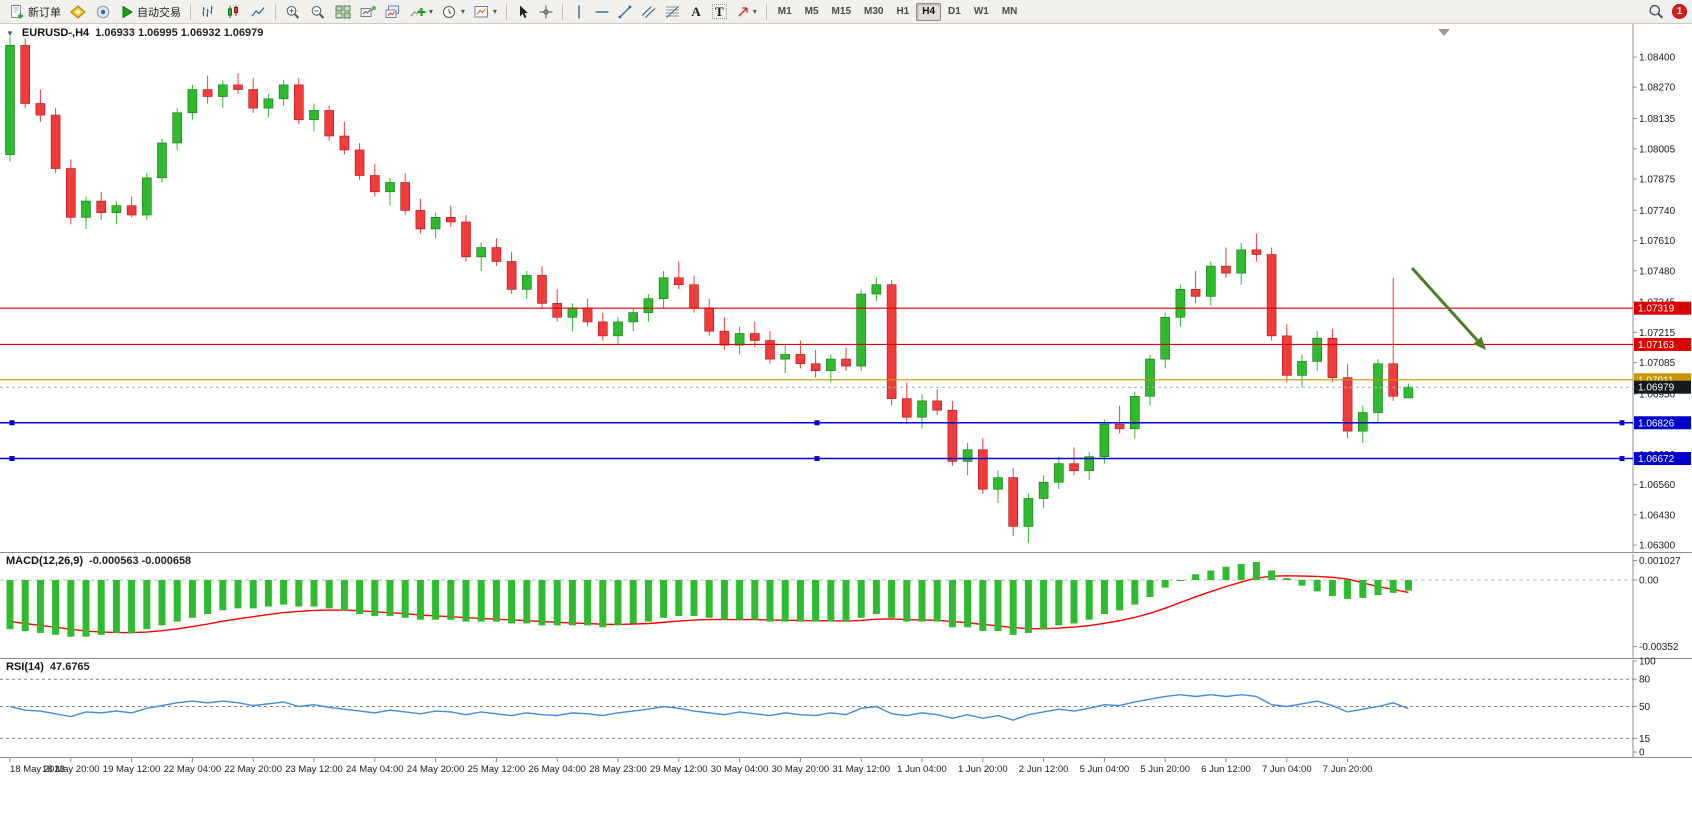 This screenshot has height=839, width=1692. What do you see at coordinates (1657, 119) in the screenshot?
I see `svg-text: 1.08135` at bounding box center [1657, 119].